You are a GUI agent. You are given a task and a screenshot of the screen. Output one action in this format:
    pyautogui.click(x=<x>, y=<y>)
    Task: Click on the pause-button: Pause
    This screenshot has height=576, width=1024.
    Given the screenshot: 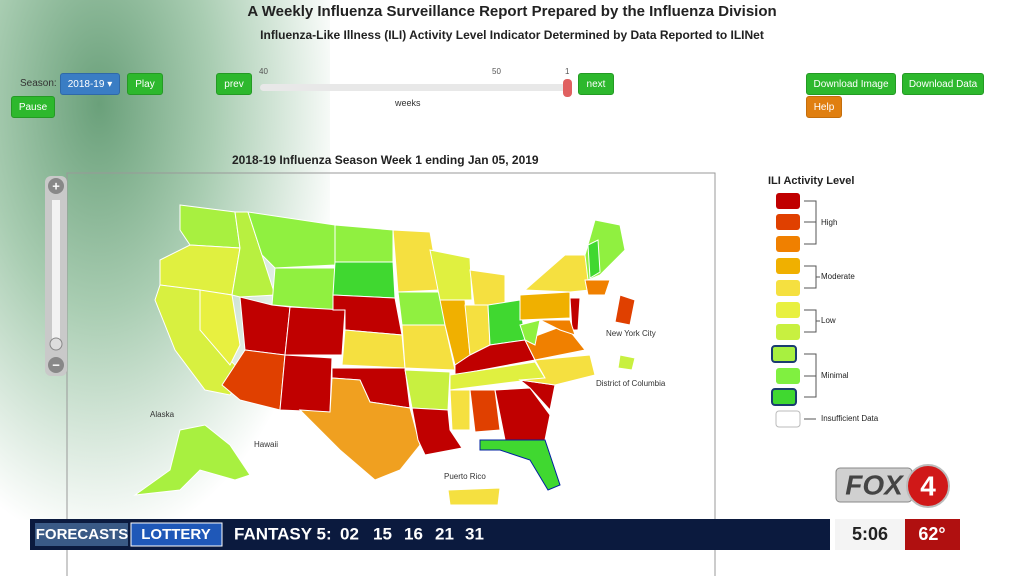 What is the action you would take?
    pyautogui.click(x=33, y=107)
    